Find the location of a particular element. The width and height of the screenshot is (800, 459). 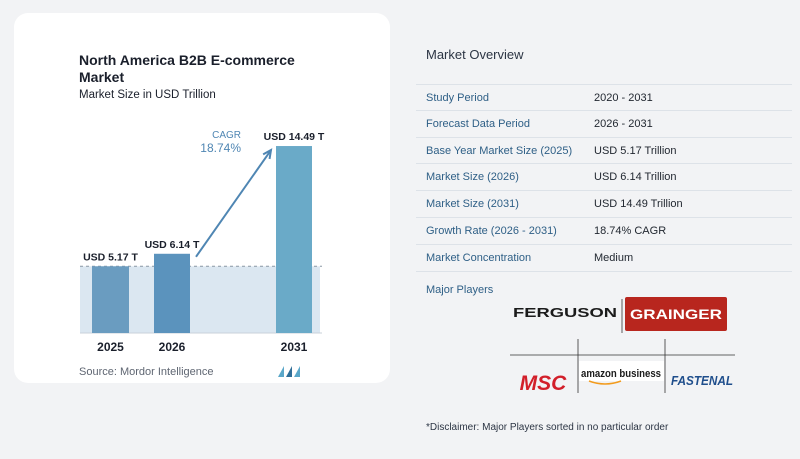

svg-text: amazon business is located at coordinates (621, 374).